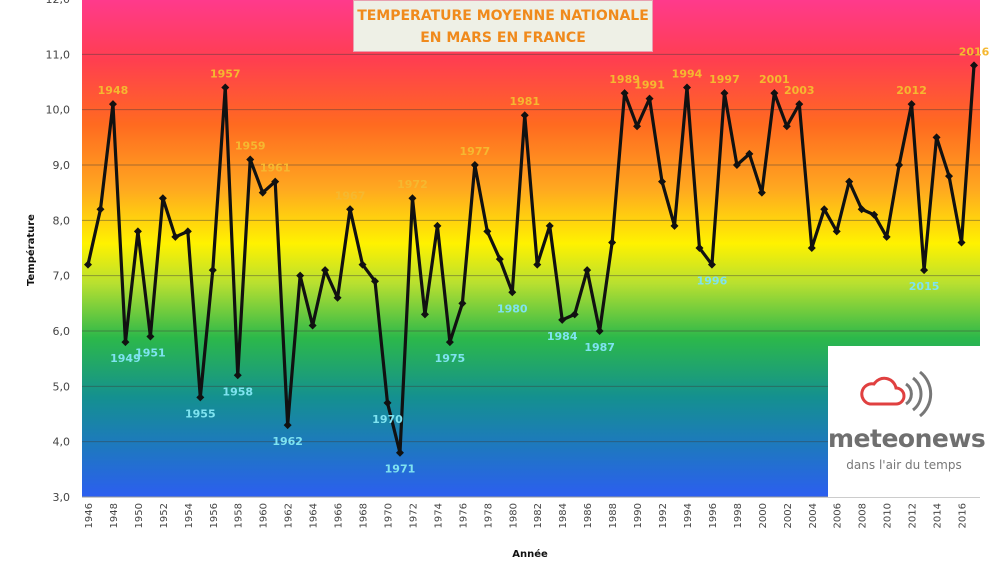 The image size is (999, 562). Describe the element at coordinates (907, 438) in the screenshot. I see `logo-brand: meteonews` at that location.